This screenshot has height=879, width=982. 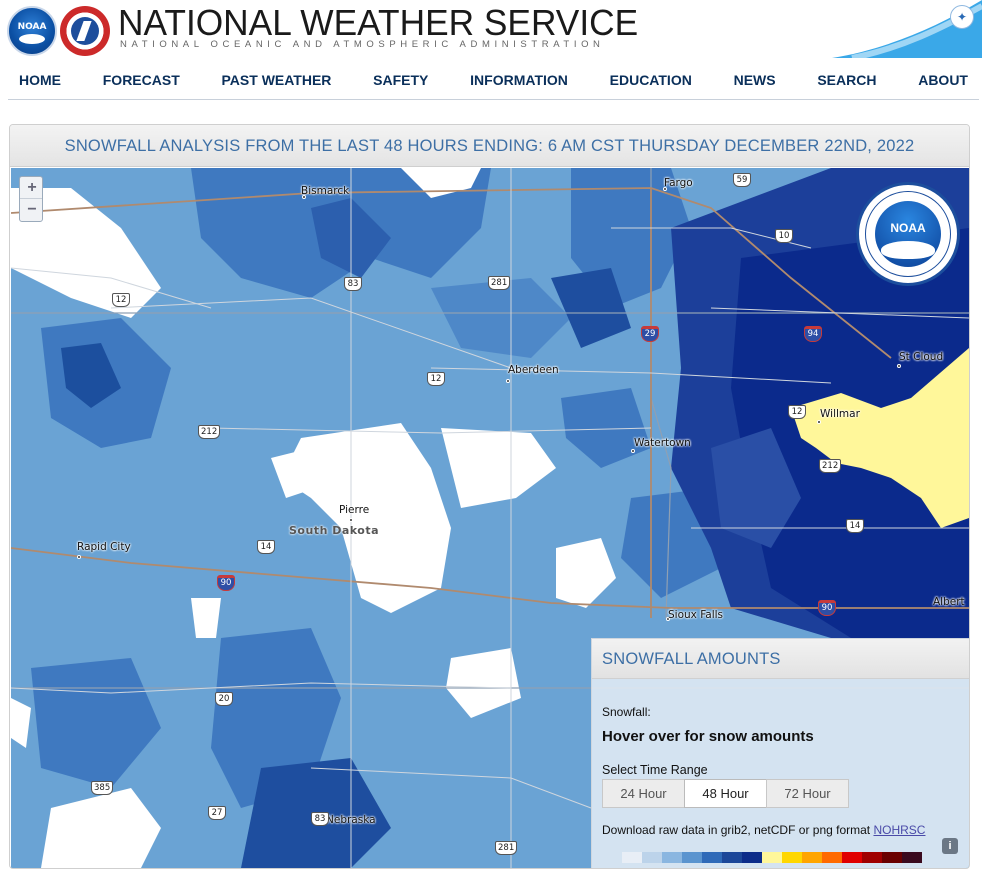 What do you see at coordinates (662, 443) in the screenshot?
I see `city-watertown: Watertown` at bounding box center [662, 443].